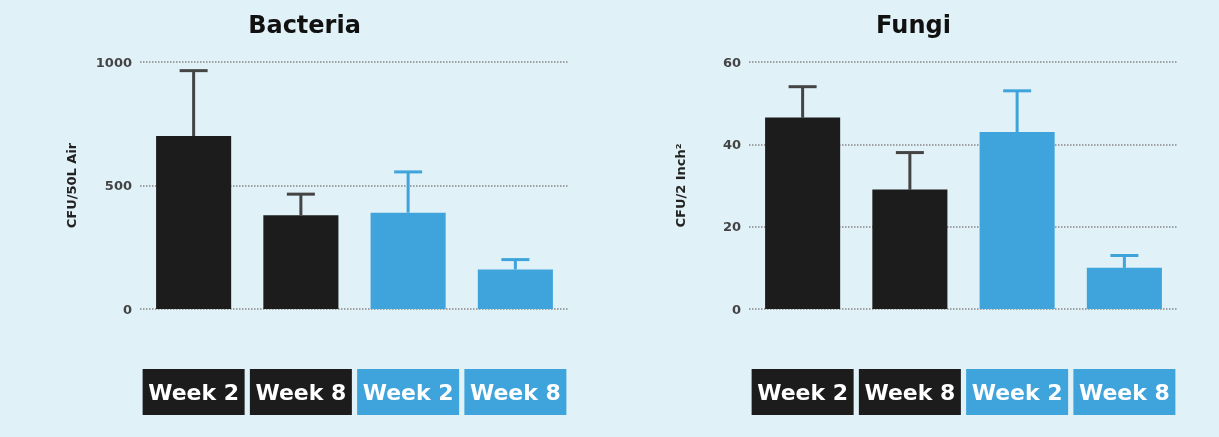  I want to click on y-tick-label: 60, so click(731, 62).